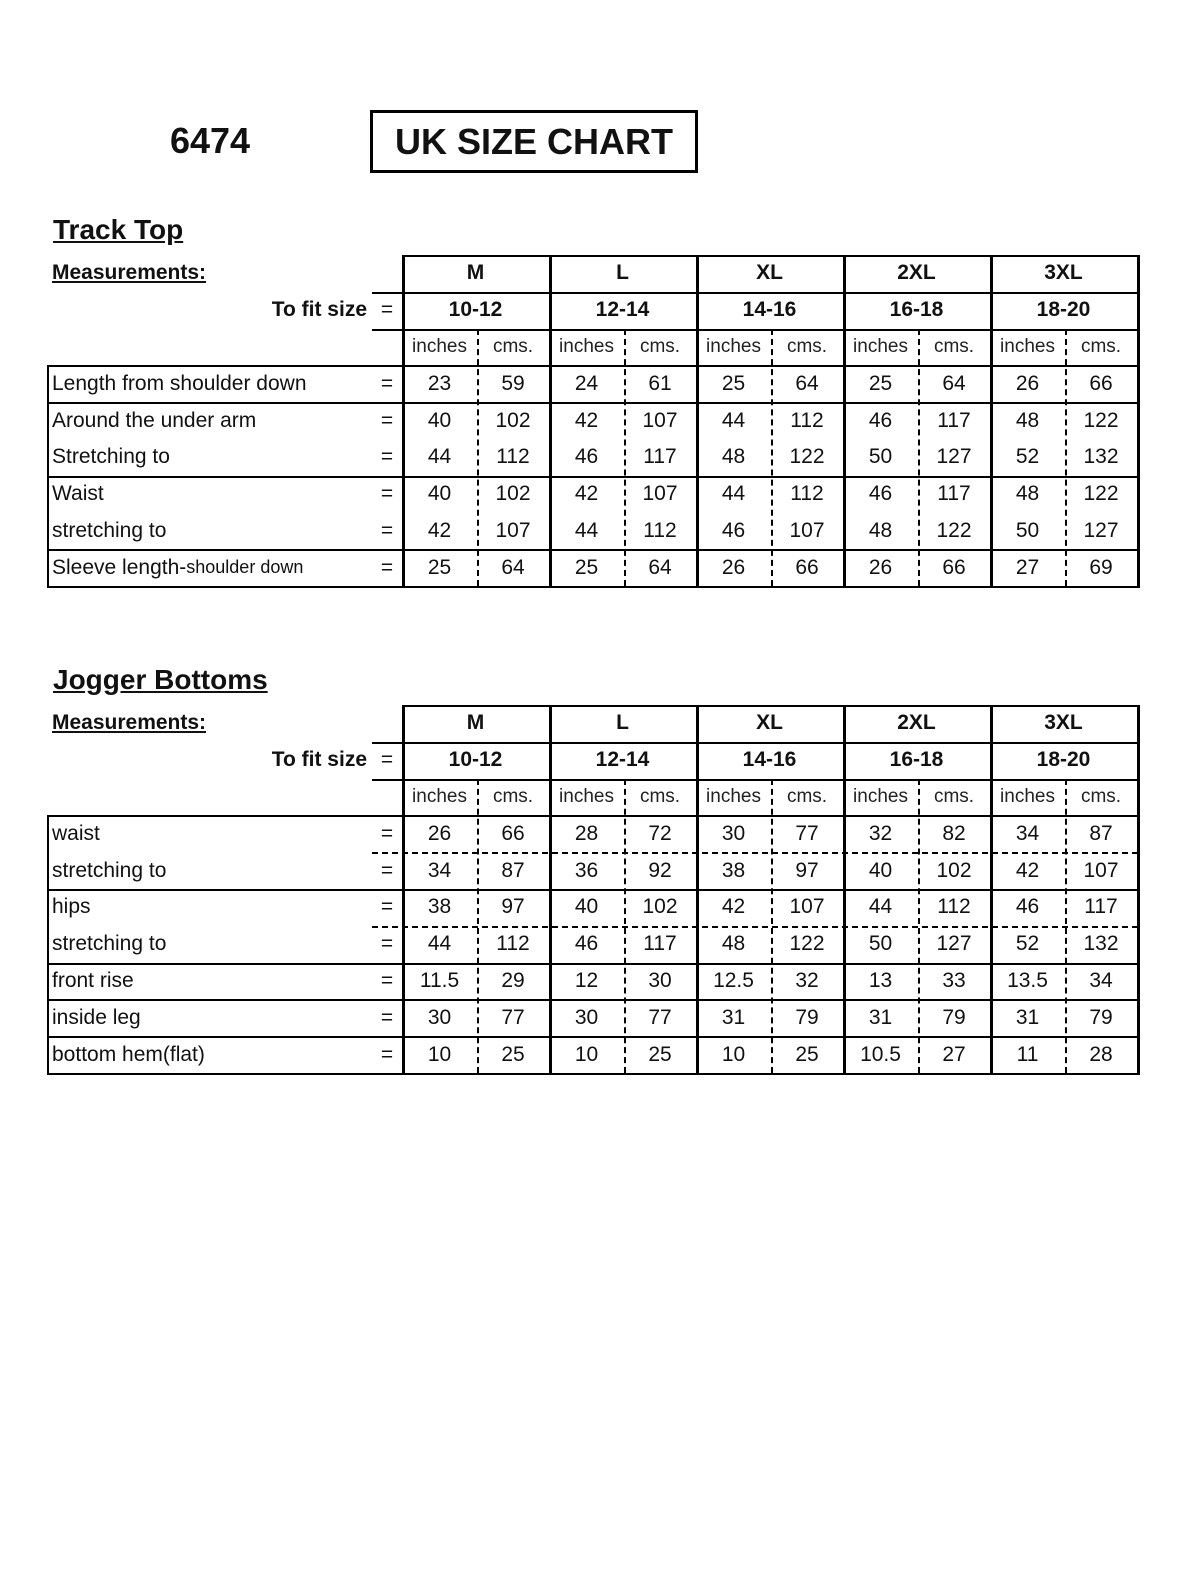 The image size is (1200, 1587). I want to click on value-inches: 32, so click(880, 833).